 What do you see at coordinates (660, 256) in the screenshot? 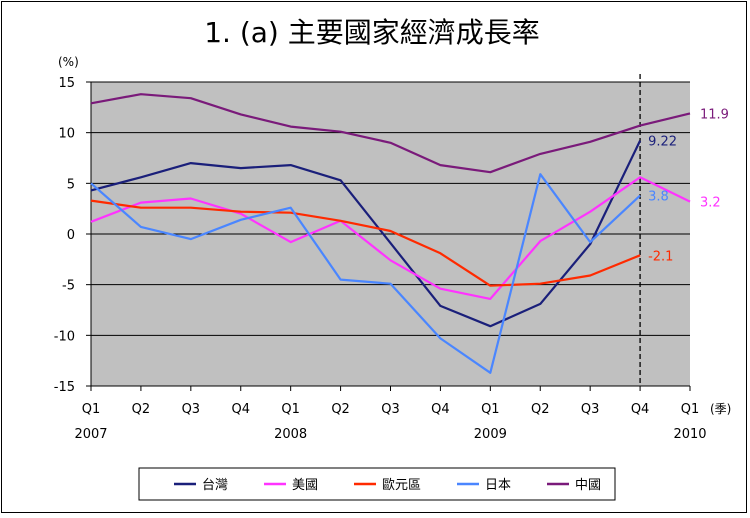
I see `series-end-label-2: -2.1` at bounding box center [660, 256].